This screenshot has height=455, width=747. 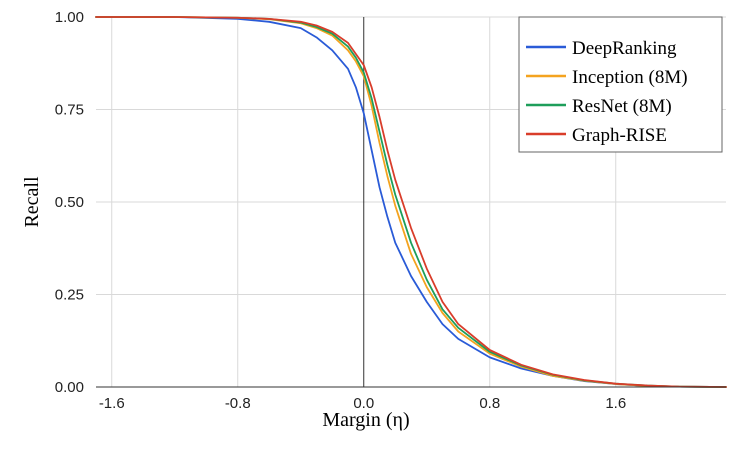 I want to click on x-tick-label: 1.6, so click(x=615, y=403).